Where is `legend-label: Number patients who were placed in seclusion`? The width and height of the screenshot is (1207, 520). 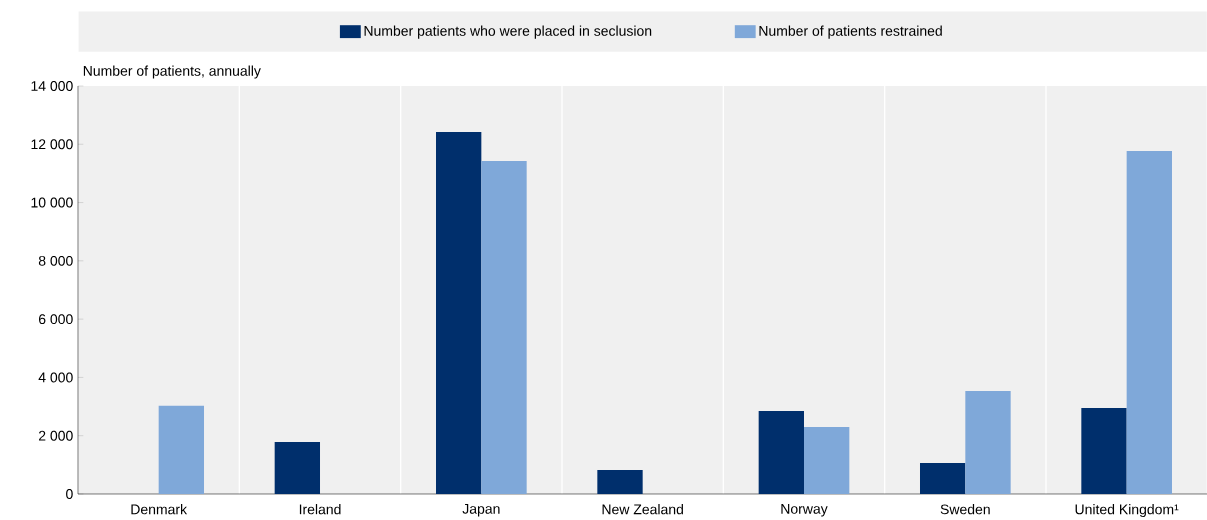 legend-label: Number patients who were placed in seclusion is located at coordinates (508, 32).